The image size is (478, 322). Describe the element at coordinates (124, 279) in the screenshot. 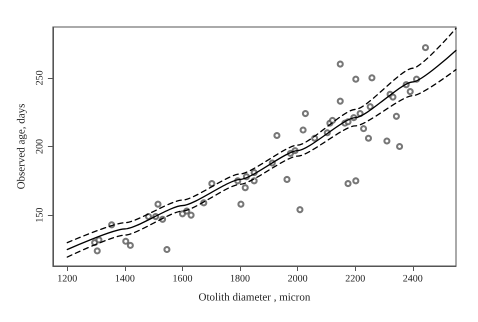

I see `x-tick-label: 1400` at that location.